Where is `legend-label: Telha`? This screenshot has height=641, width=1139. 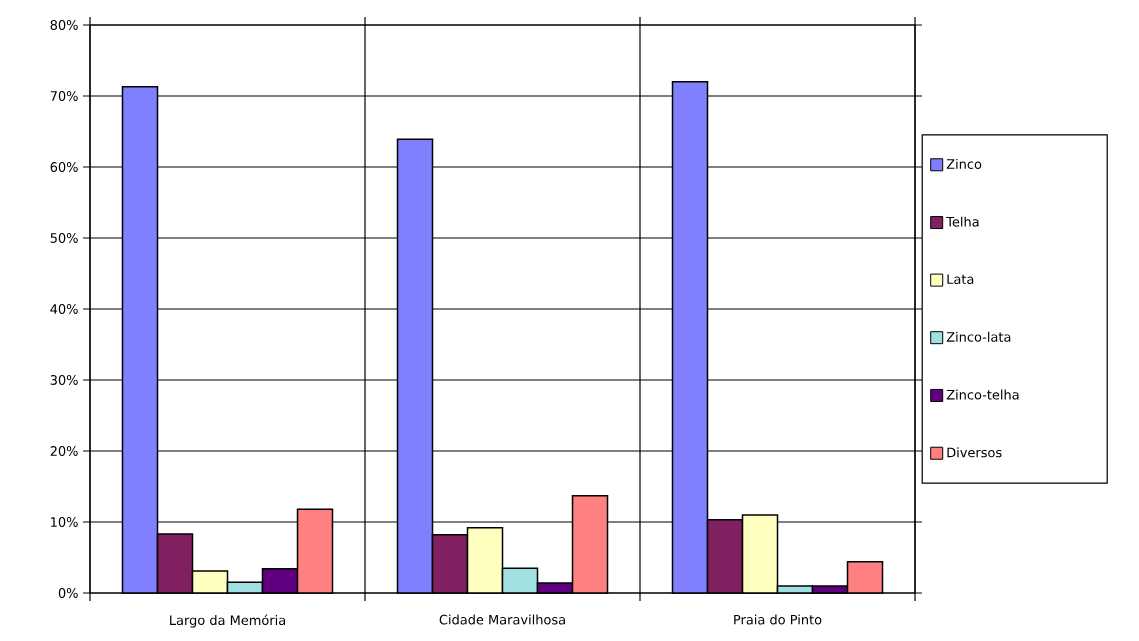
legend-label: Telha is located at coordinates (962, 221).